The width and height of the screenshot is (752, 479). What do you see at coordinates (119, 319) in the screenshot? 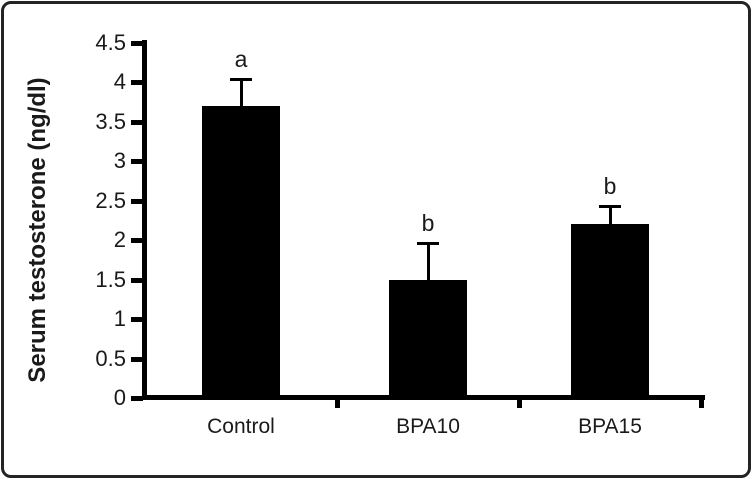
I see `y-tick-label: 1` at bounding box center [119, 319].